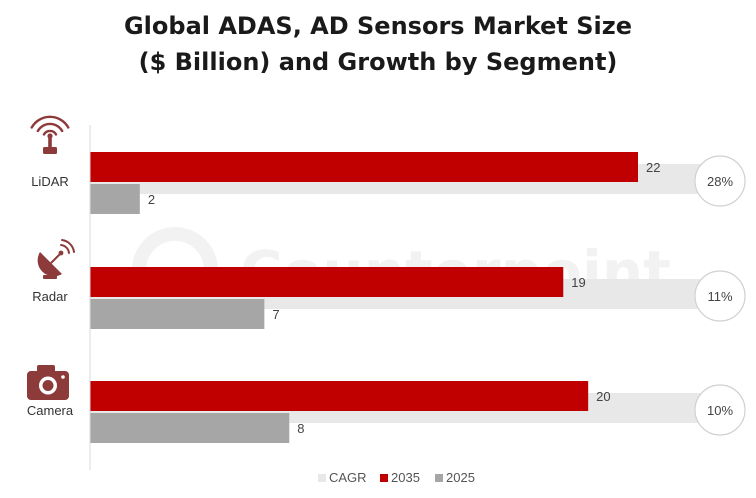 The width and height of the screenshot is (756, 498). I want to click on cagr-label: 11%, so click(719, 296).